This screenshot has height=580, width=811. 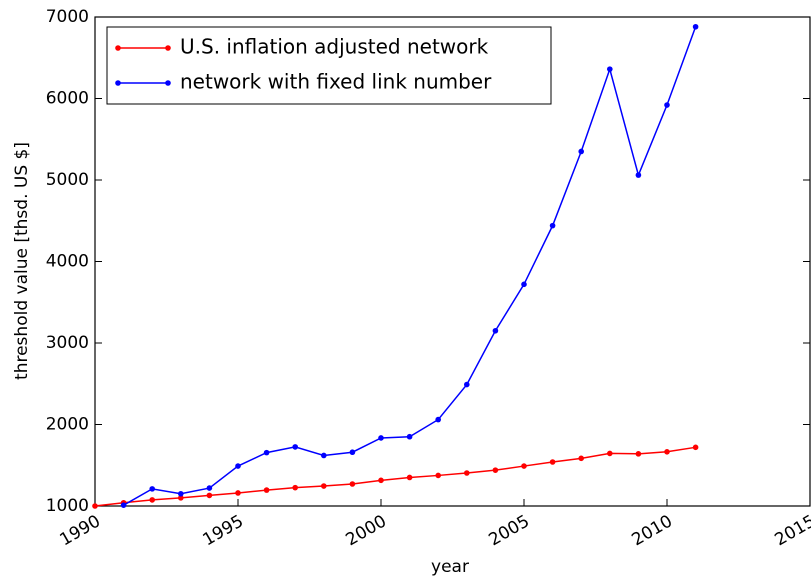 What do you see at coordinates (67, 180) in the screenshot?
I see `y-tick-label: 5000` at bounding box center [67, 180].